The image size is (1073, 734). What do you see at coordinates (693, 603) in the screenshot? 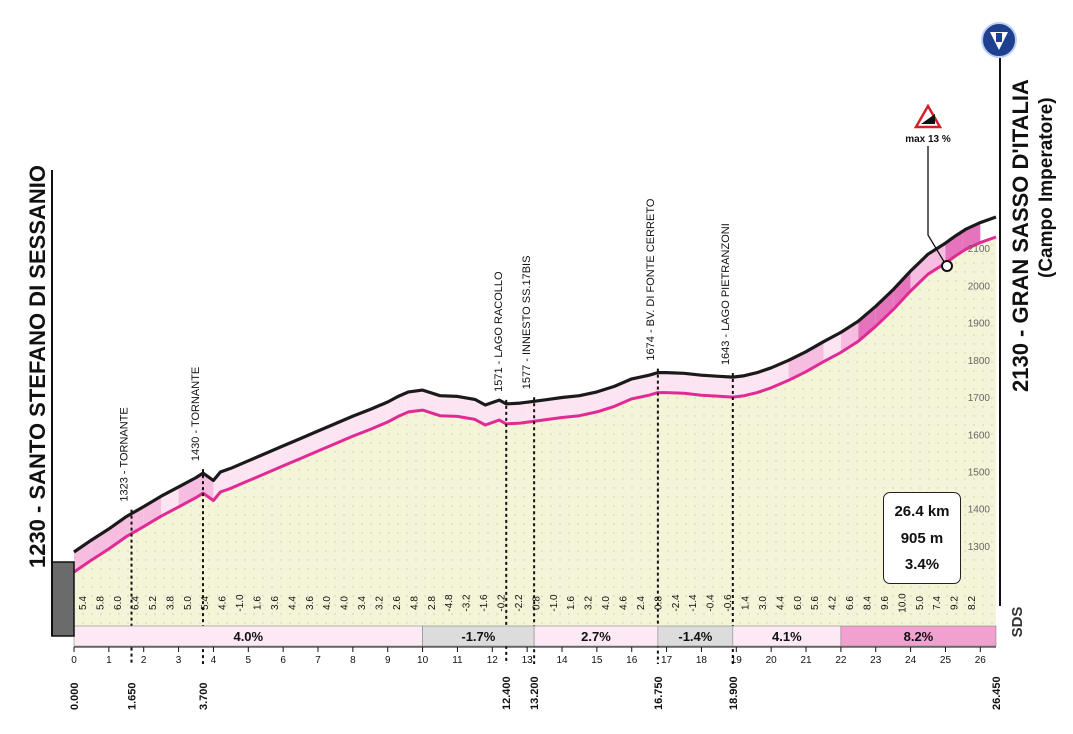
I see `segment-gradient-label: -1.4` at bounding box center [693, 603].